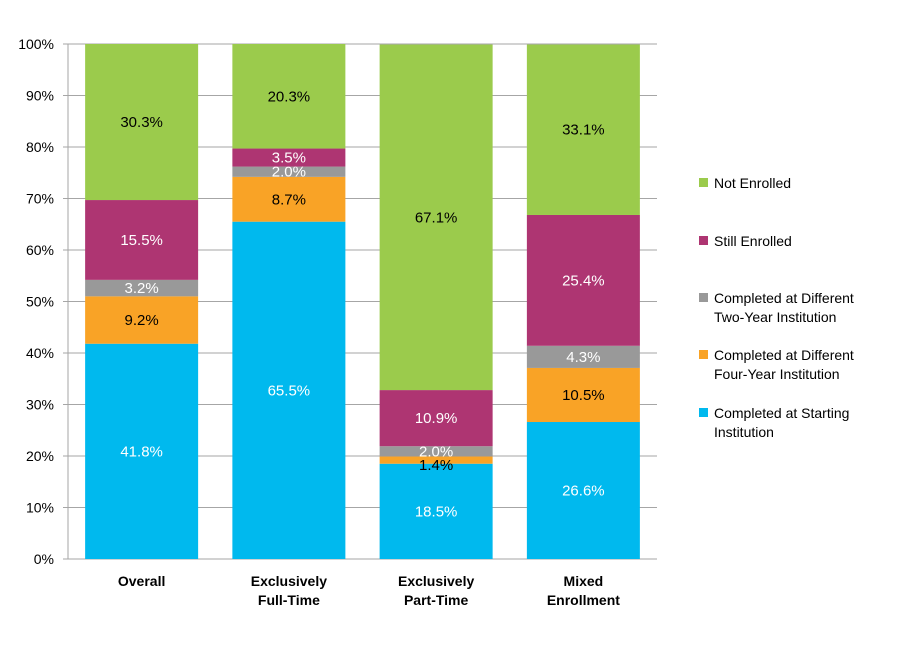 The width and height of the screenshot is (900, 655). Describe the element at coordinates (781, 413) in the screenshot. I see `legend-label: Completed at Starting` at that location.